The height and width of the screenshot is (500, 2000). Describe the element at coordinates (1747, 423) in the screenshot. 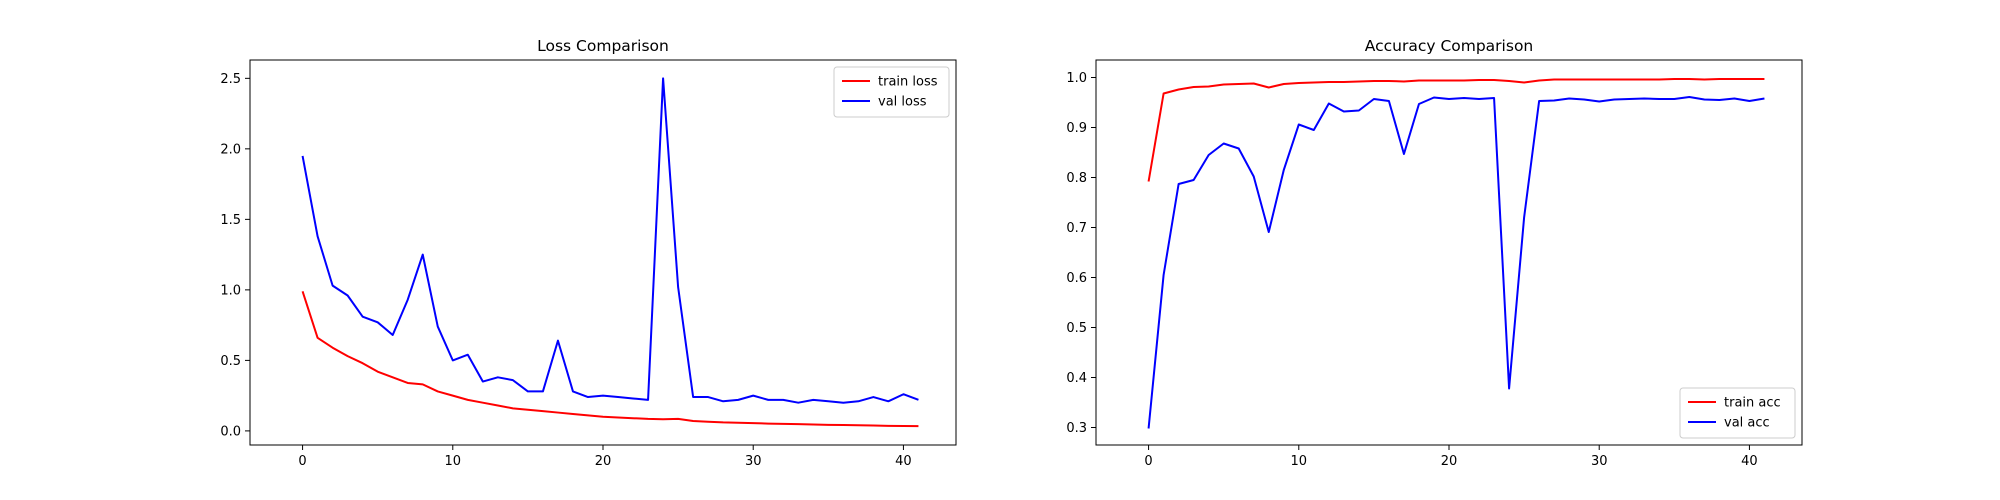

I see `legend-label-val-acc: val acc` at that location.